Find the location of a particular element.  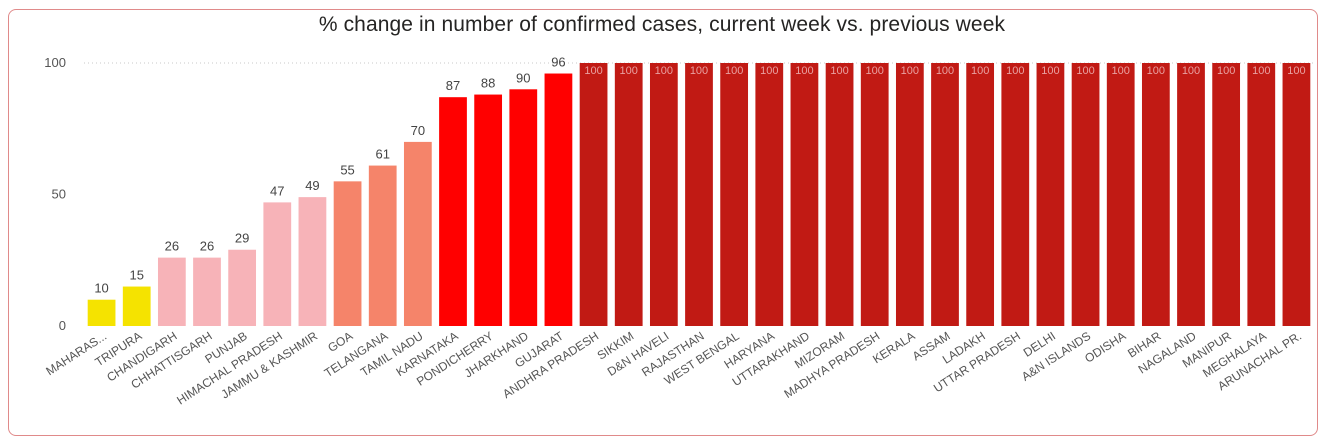

y-tick-label: 50 is located at coordinates (59, 194).